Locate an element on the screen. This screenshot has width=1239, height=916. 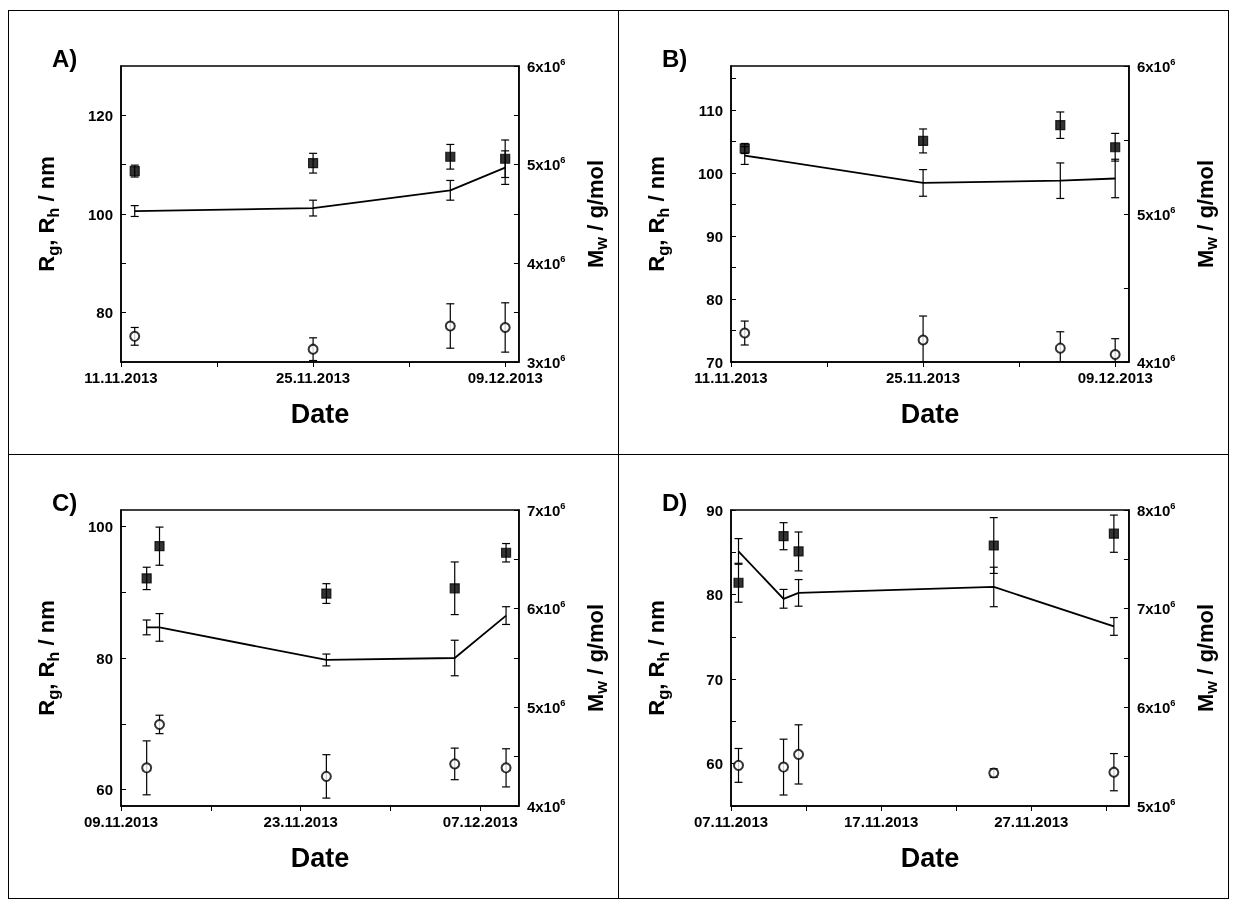
x-tick-label: 07.12.2013 is located at coordinates (480, 821).